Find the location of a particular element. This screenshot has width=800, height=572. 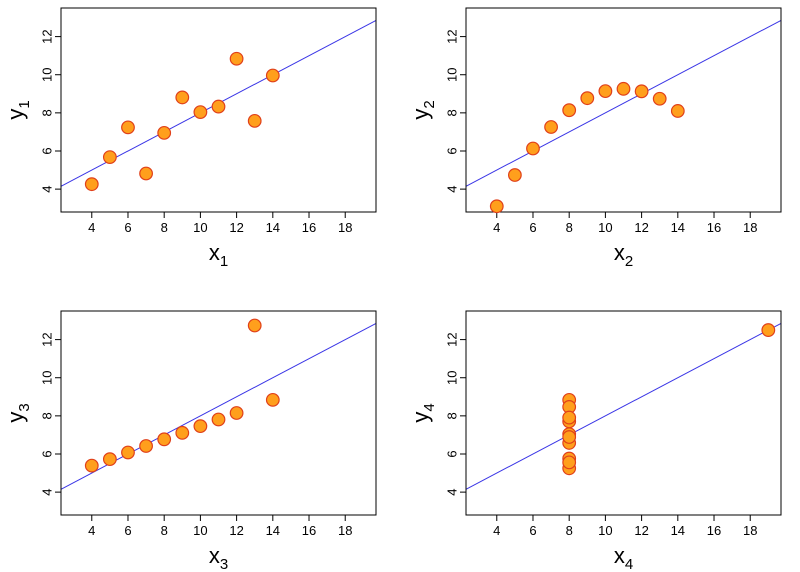

y-axis-label: y1 is located at coordinates (18, 109).